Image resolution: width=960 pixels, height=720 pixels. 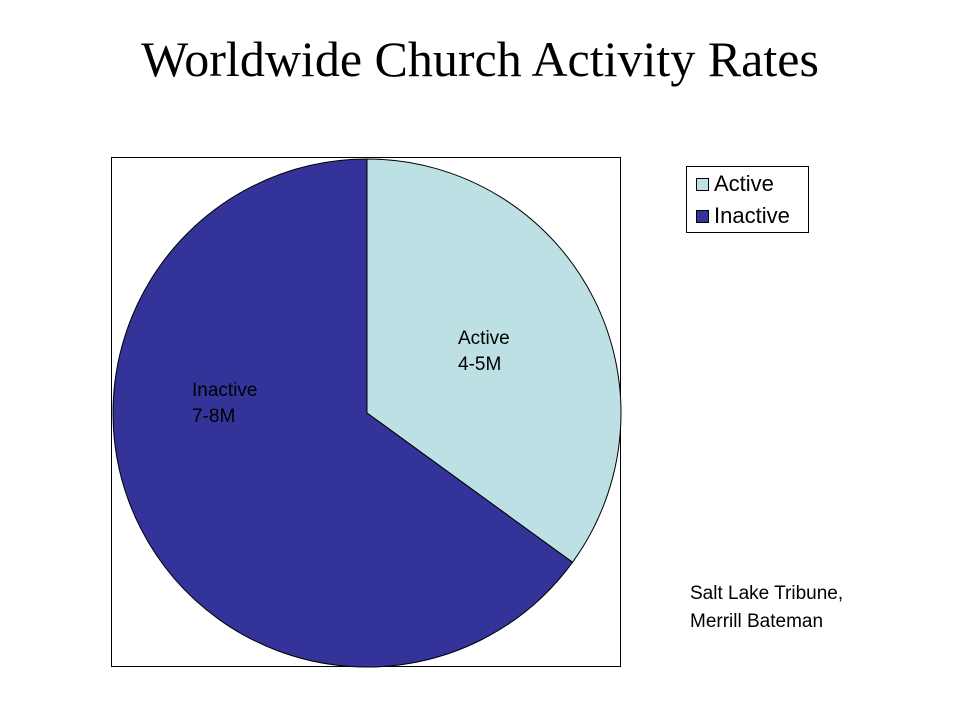 What do you see at coordinates (747, 199) in the screenshot?
I see `legend: Active Inactive` at bounding box center [747, 199].